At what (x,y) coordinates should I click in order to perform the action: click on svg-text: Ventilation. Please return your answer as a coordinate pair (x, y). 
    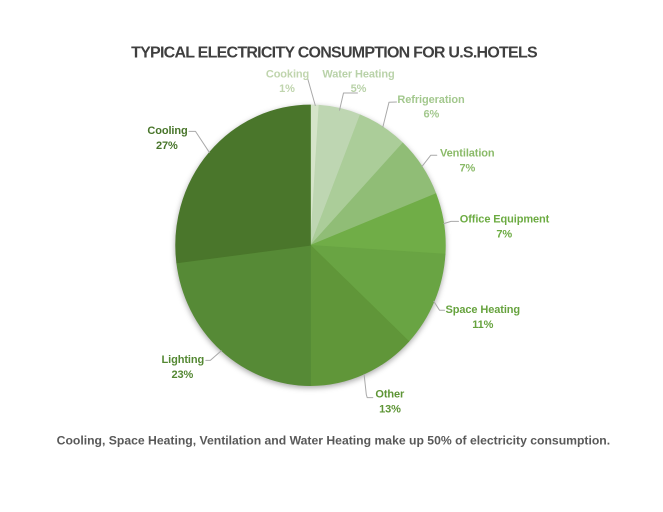
    Looking at the image, I should click on (467, 153).